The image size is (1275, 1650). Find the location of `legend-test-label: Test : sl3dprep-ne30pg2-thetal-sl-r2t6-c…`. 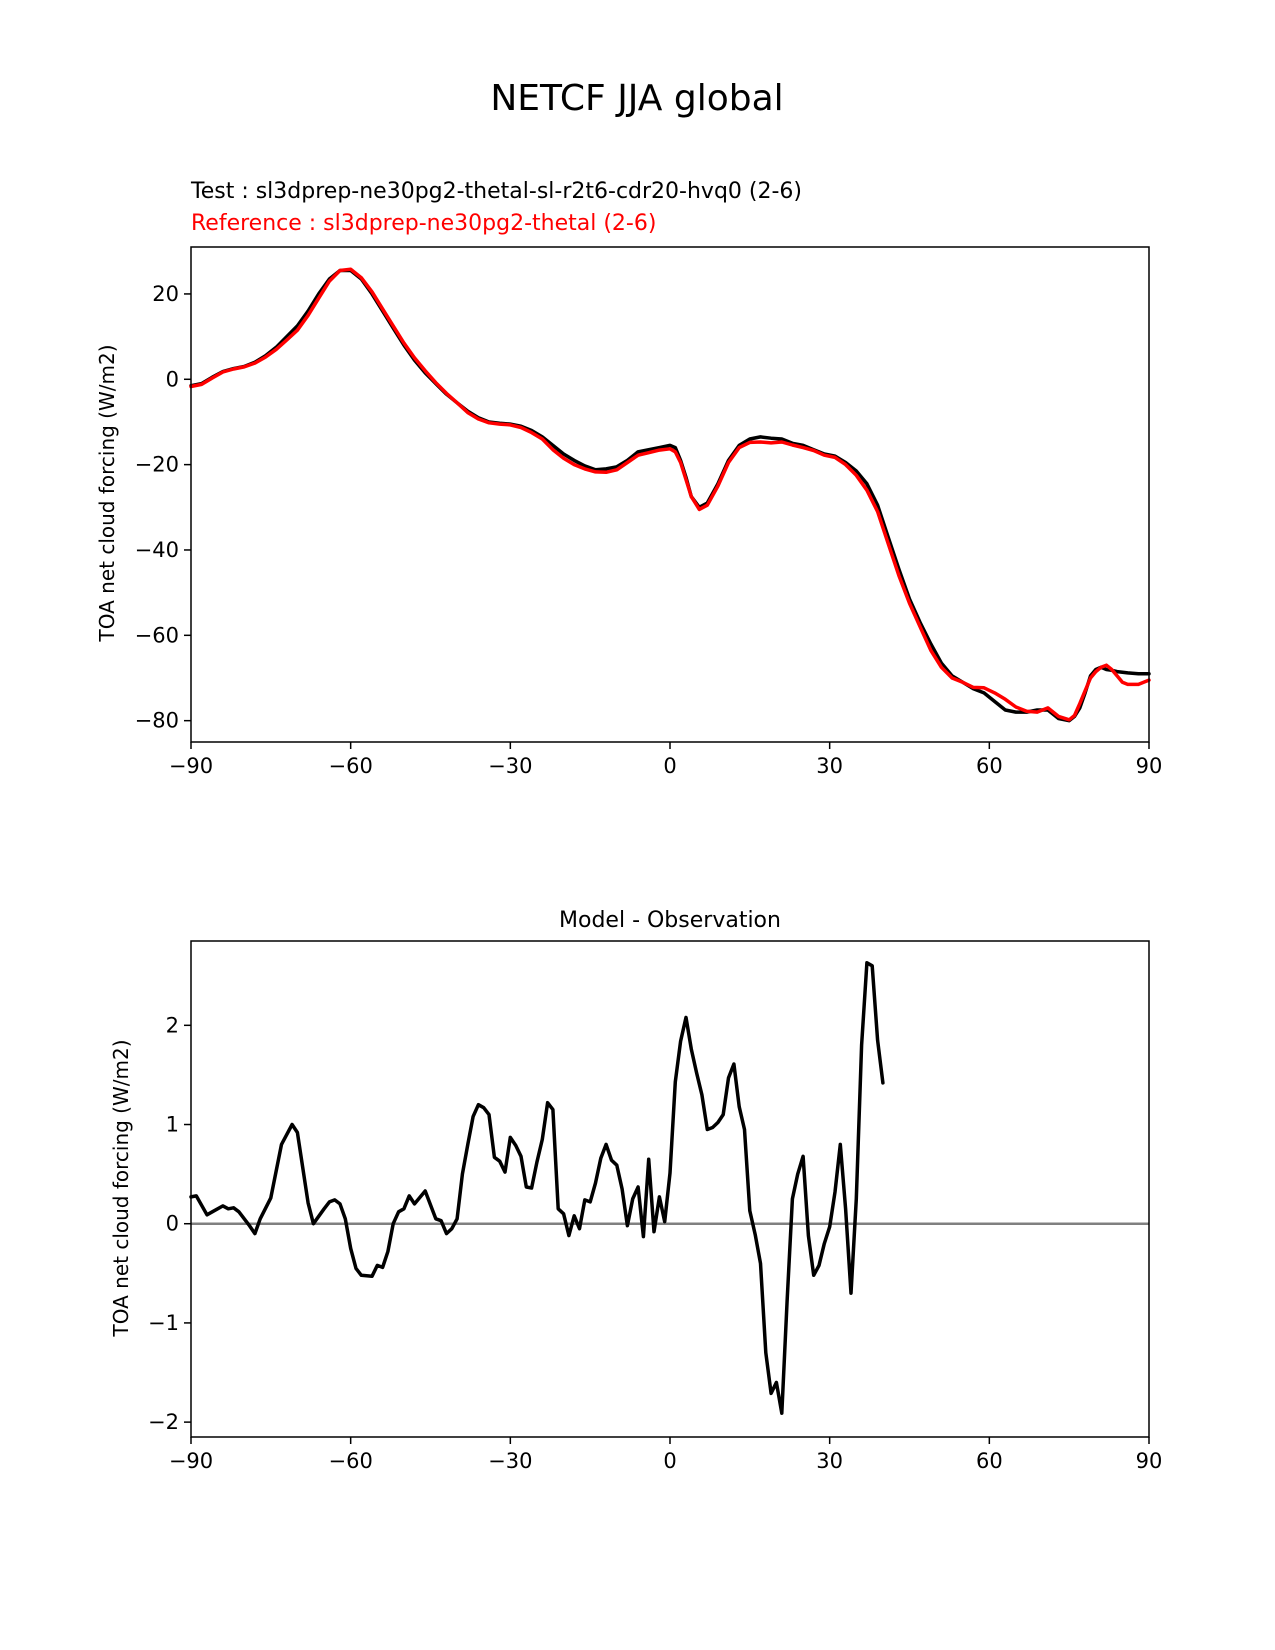

legend-test-label: Test : sl3dprep-ne30pg2-thetal-sl-r2t6-c… is located at coordinates (496, 191).